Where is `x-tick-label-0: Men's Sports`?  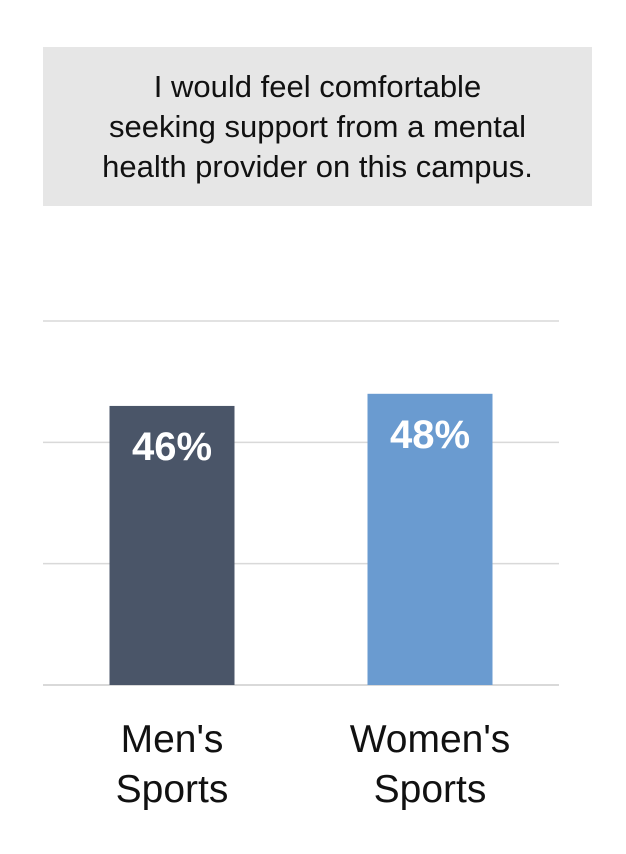 x-tick-label-0: Men's Sports is located at coordinates (172, 764).